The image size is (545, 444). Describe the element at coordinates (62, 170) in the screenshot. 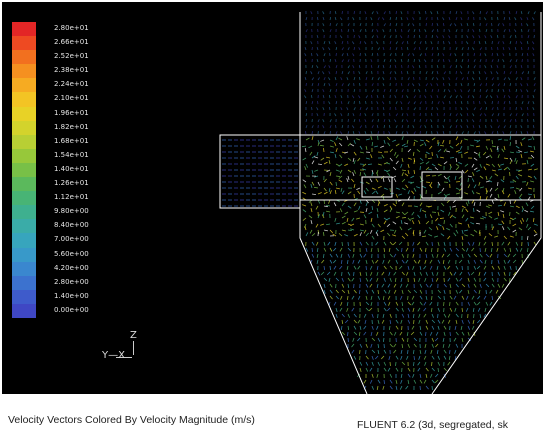

I see `legend-entry: 1.40e+01` at that location.